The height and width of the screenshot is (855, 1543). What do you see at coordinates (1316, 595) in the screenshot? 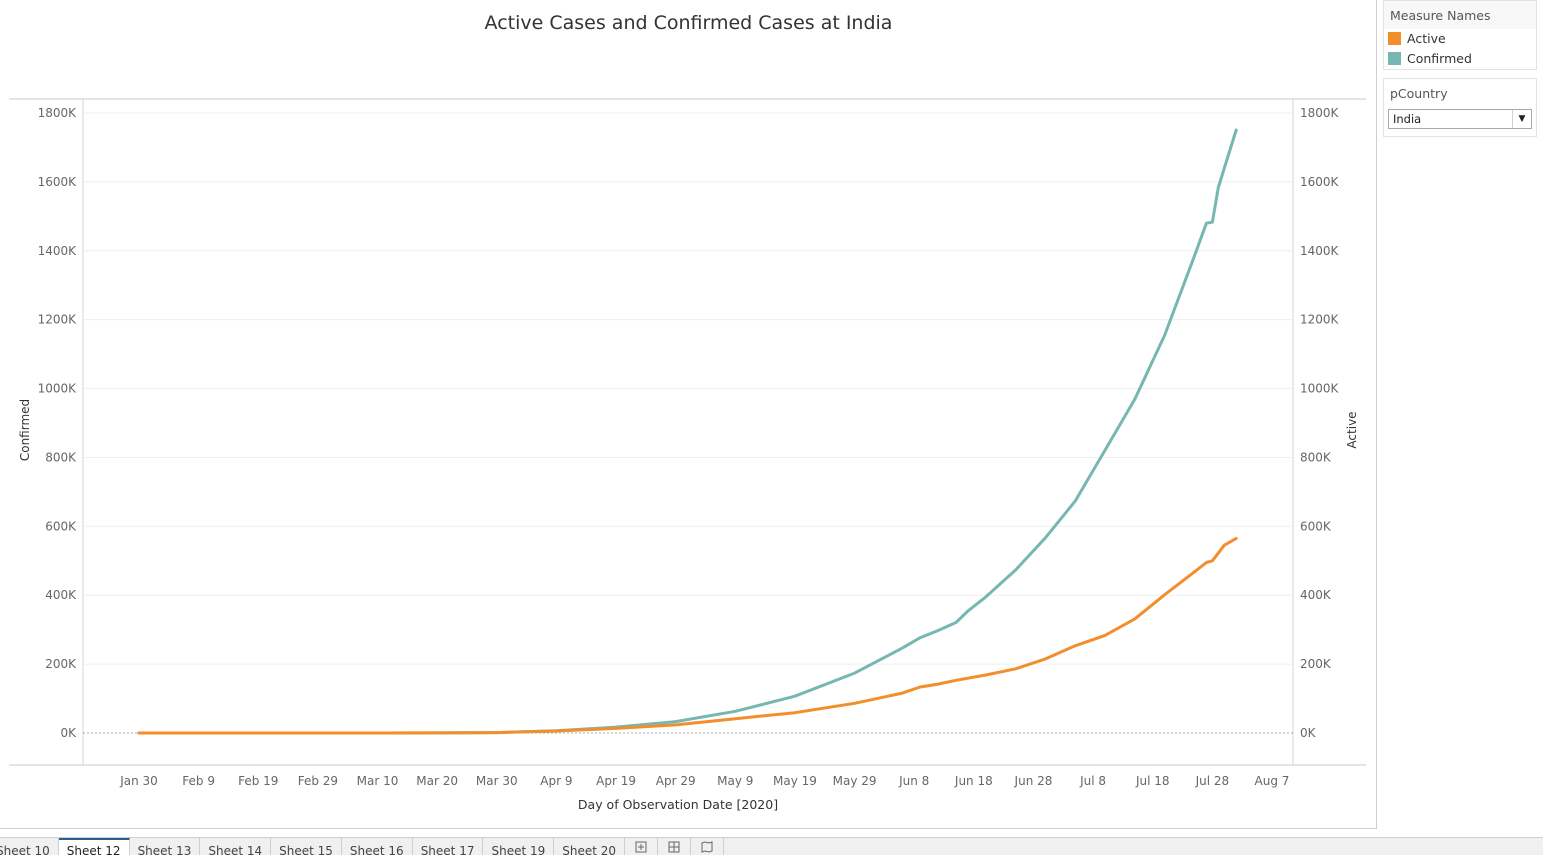
I see `y-tick-label-right: 400K` at bounding box center [1316, 595].